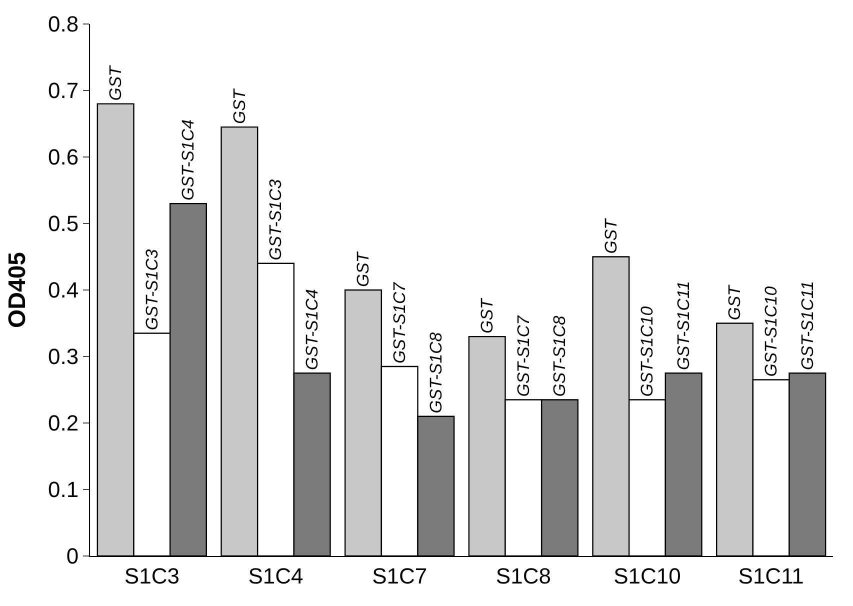 Image resolution: width=853 pixels, height=606 pixels. What do you see at coordinates (152, 575) in the screenshot?
I see `x-tick-label: S1C3` at bounding box center [152, 575].